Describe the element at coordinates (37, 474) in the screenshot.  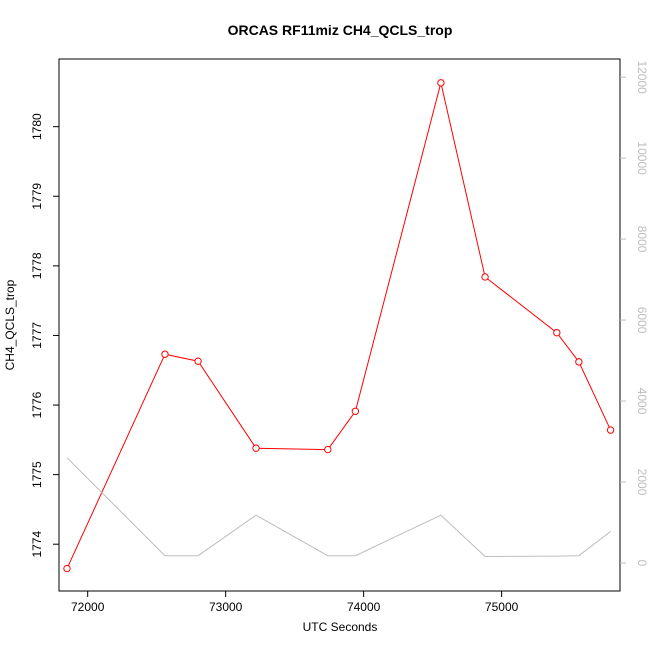
I see `y-tick-label: 1775` at that location.